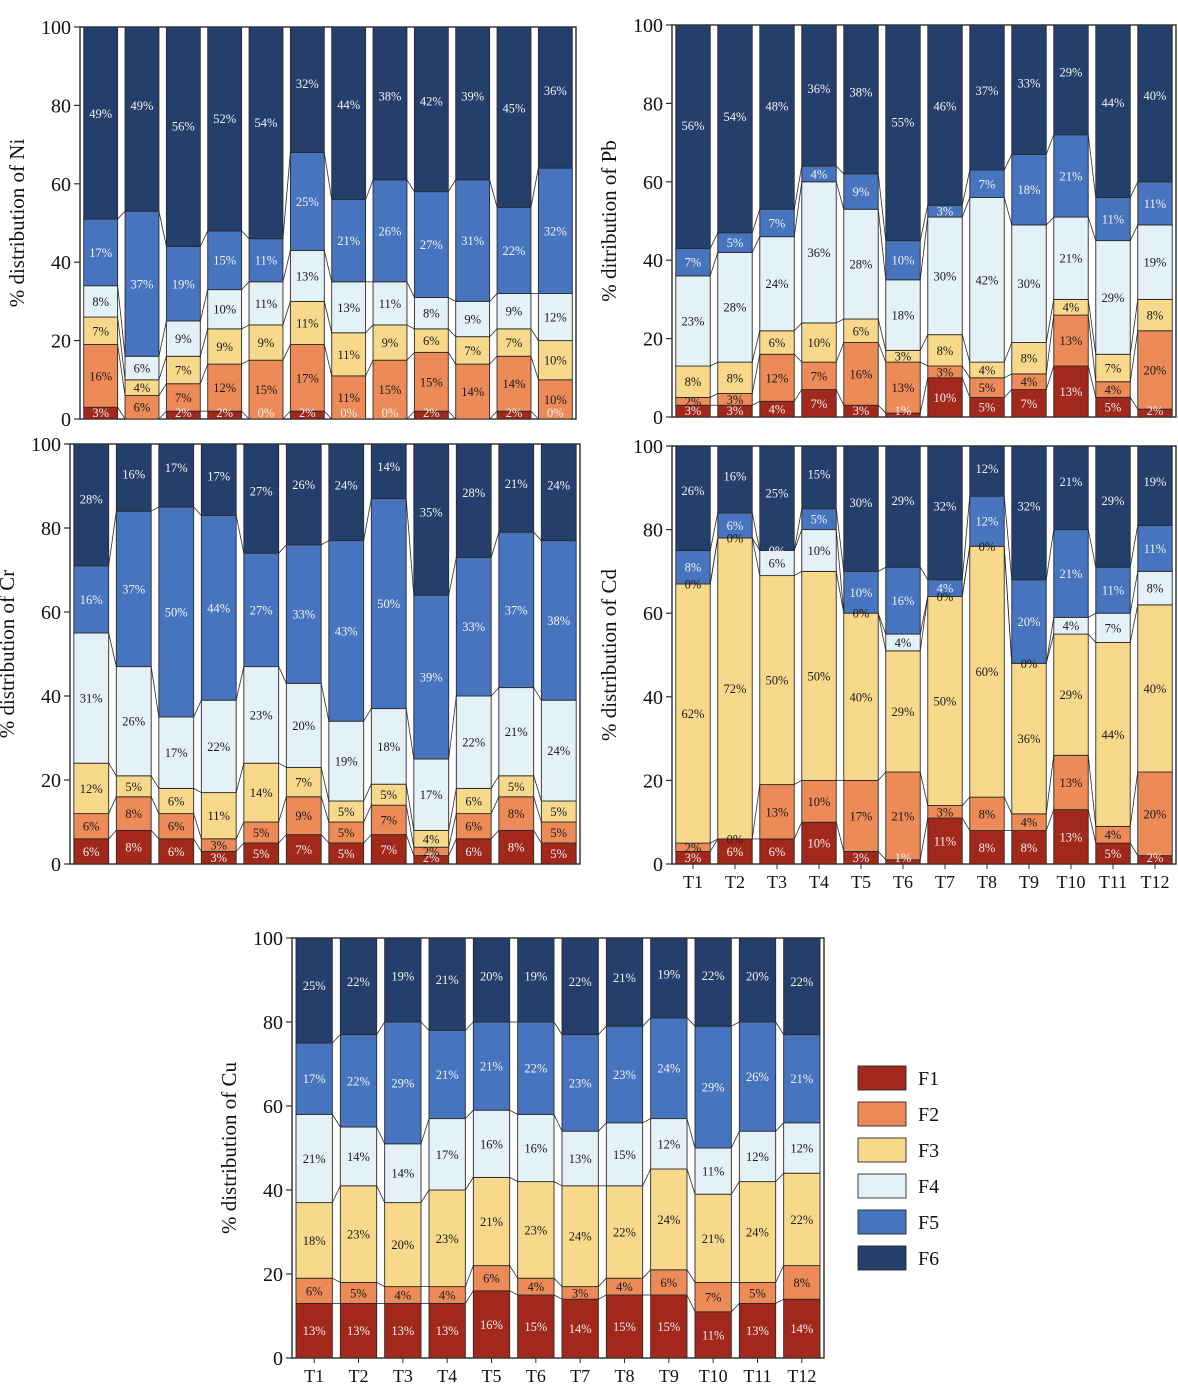 The height and width of the screenshot is (1387, 1178). What do you see at coordinates (447, 980) in the screenshot?
I see `data-label-f6-t4: 21%` at bounding box center [447, 980].